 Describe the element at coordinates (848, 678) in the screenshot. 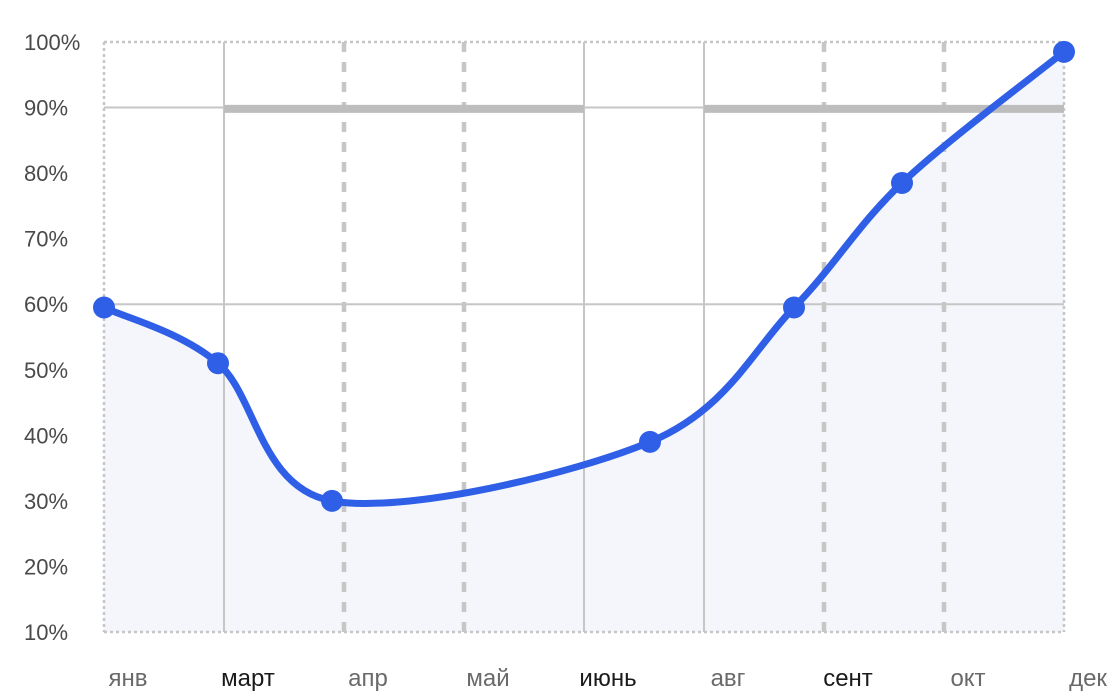

I see `x-tick-label: сент` at that location.